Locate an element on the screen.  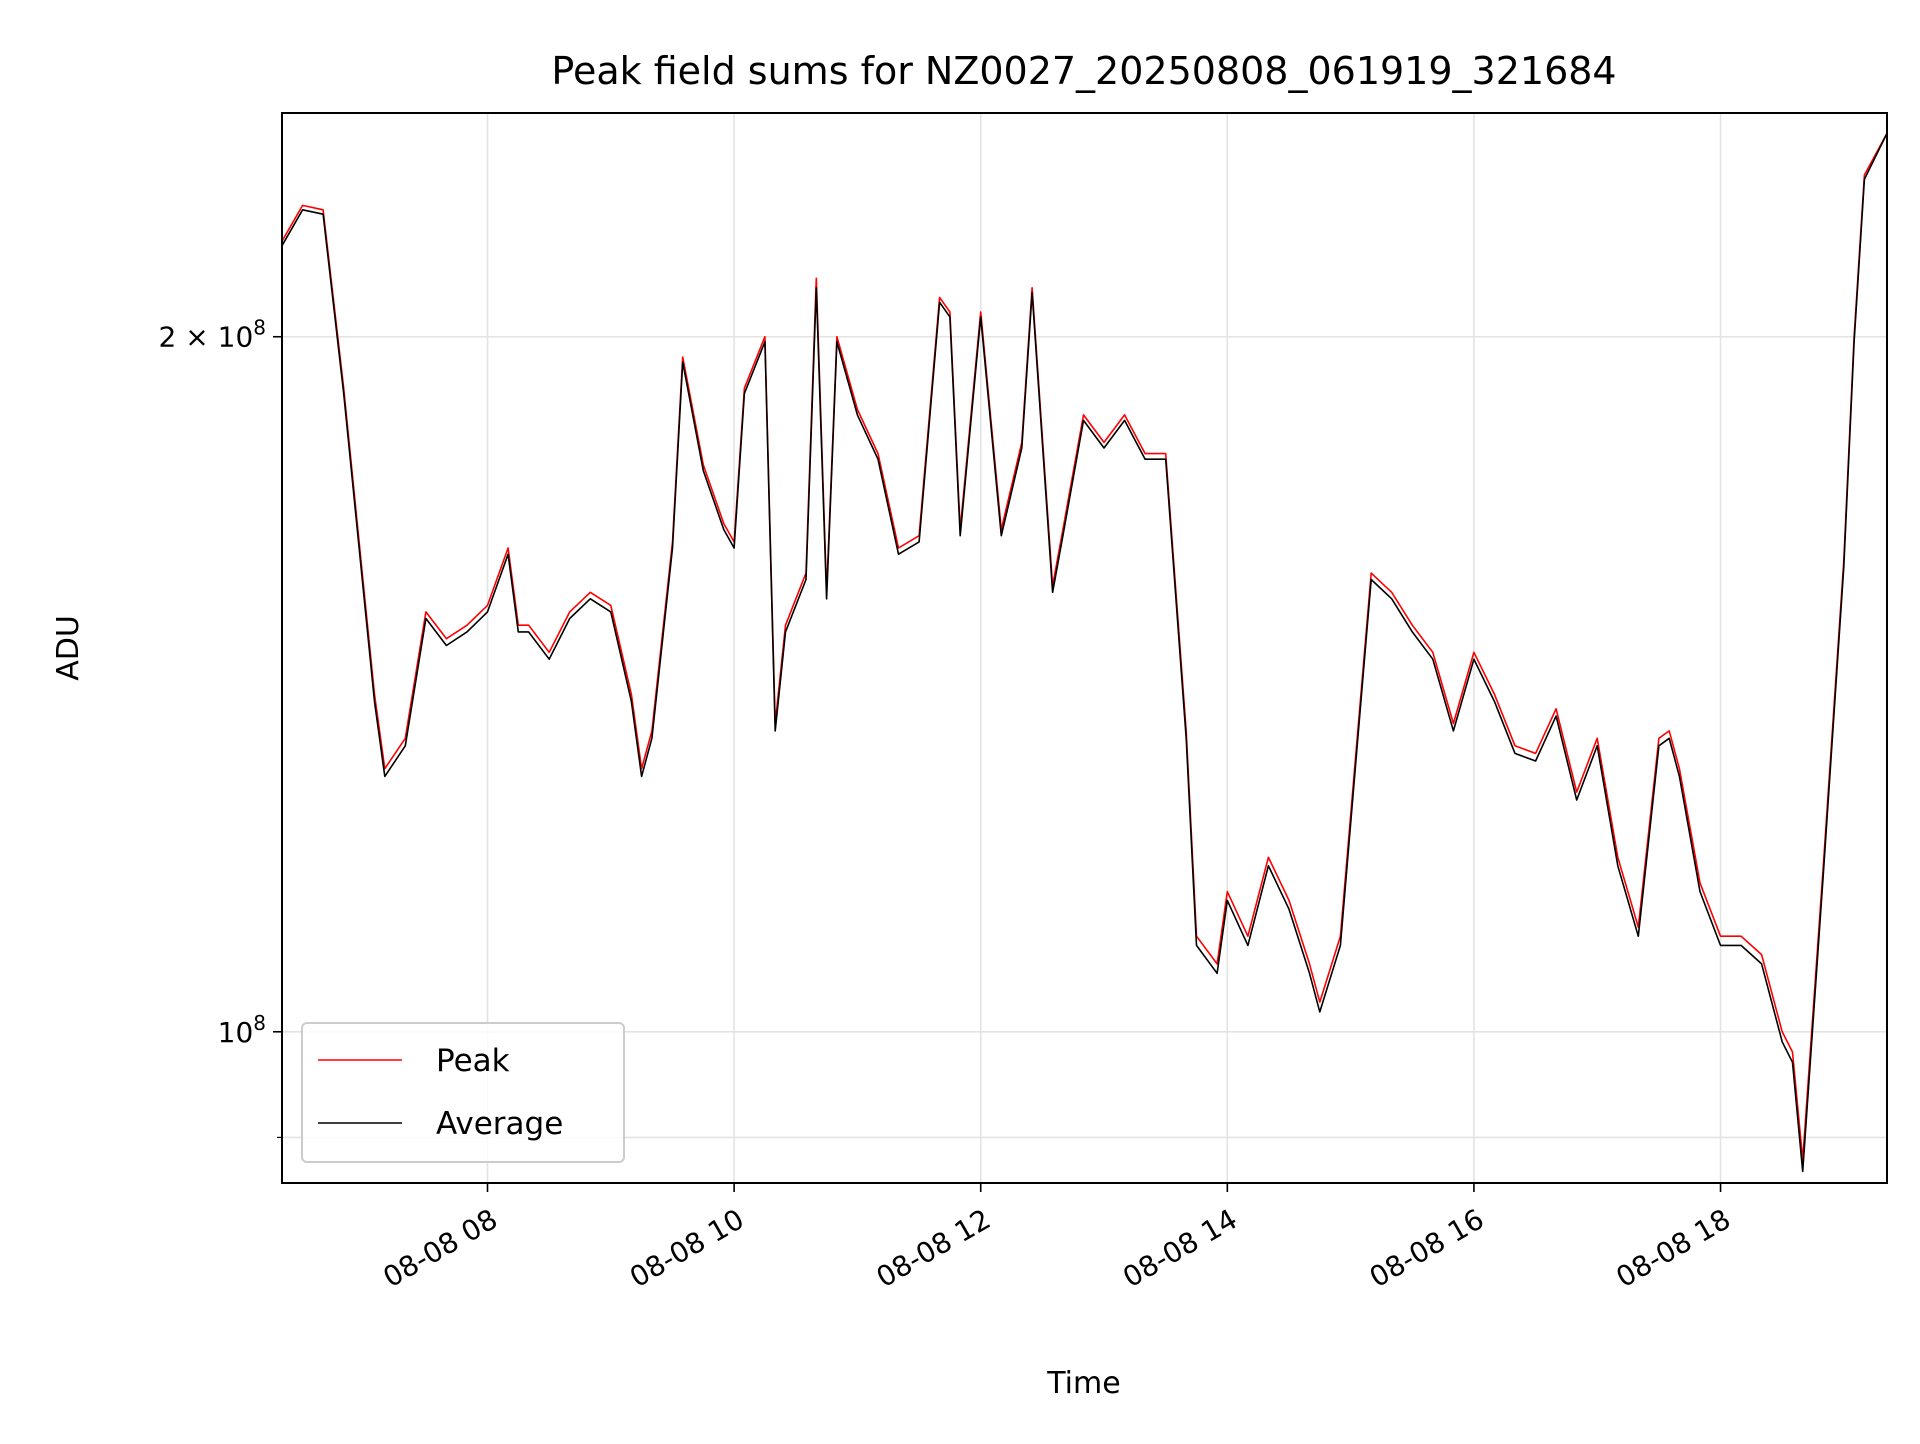
x-axis-label: Time is located at coordinates (1083, 1383).